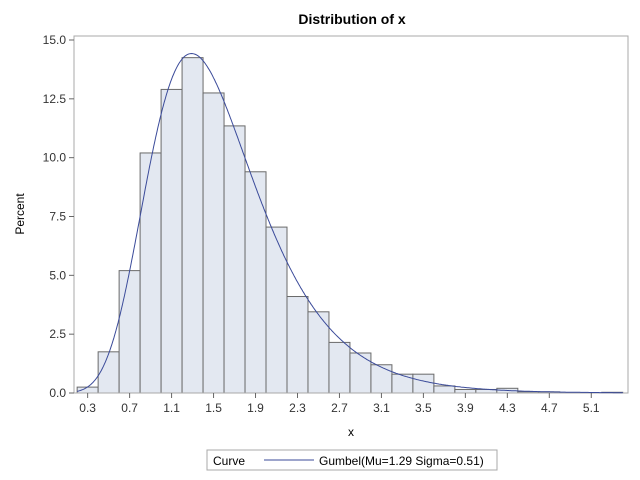 Image resolution: width=640 pixels, height=480 pixels. I want to click on x-tick-label: 0.3, so click(87, 408).